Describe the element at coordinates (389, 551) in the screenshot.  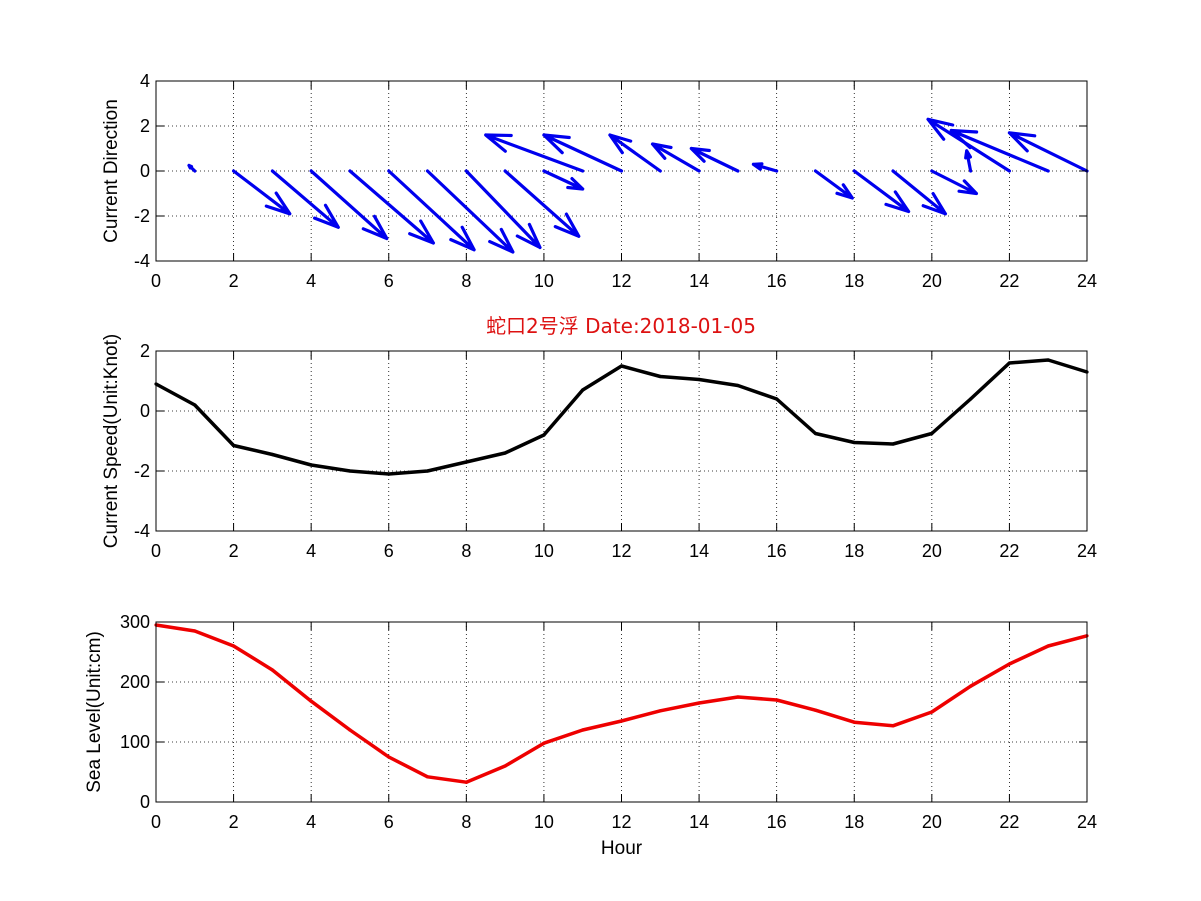
I see `speed-x-tick-label: 6` at that location.